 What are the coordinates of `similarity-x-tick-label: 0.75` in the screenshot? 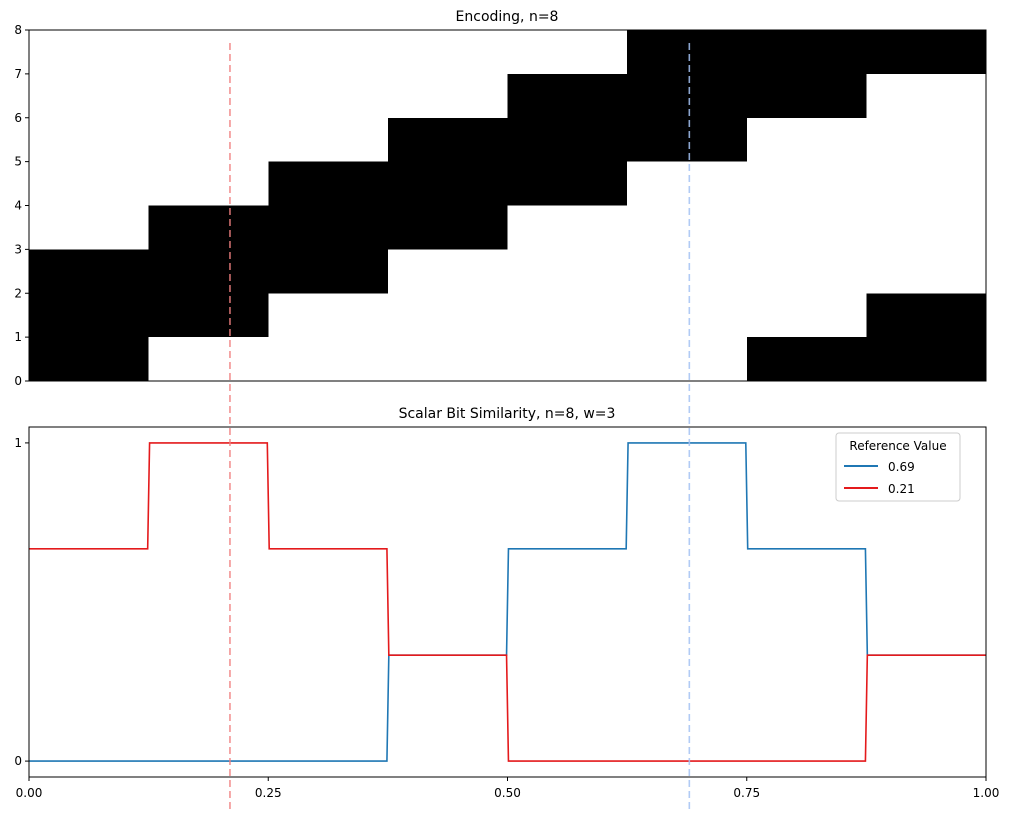 It's located at (746, 793).